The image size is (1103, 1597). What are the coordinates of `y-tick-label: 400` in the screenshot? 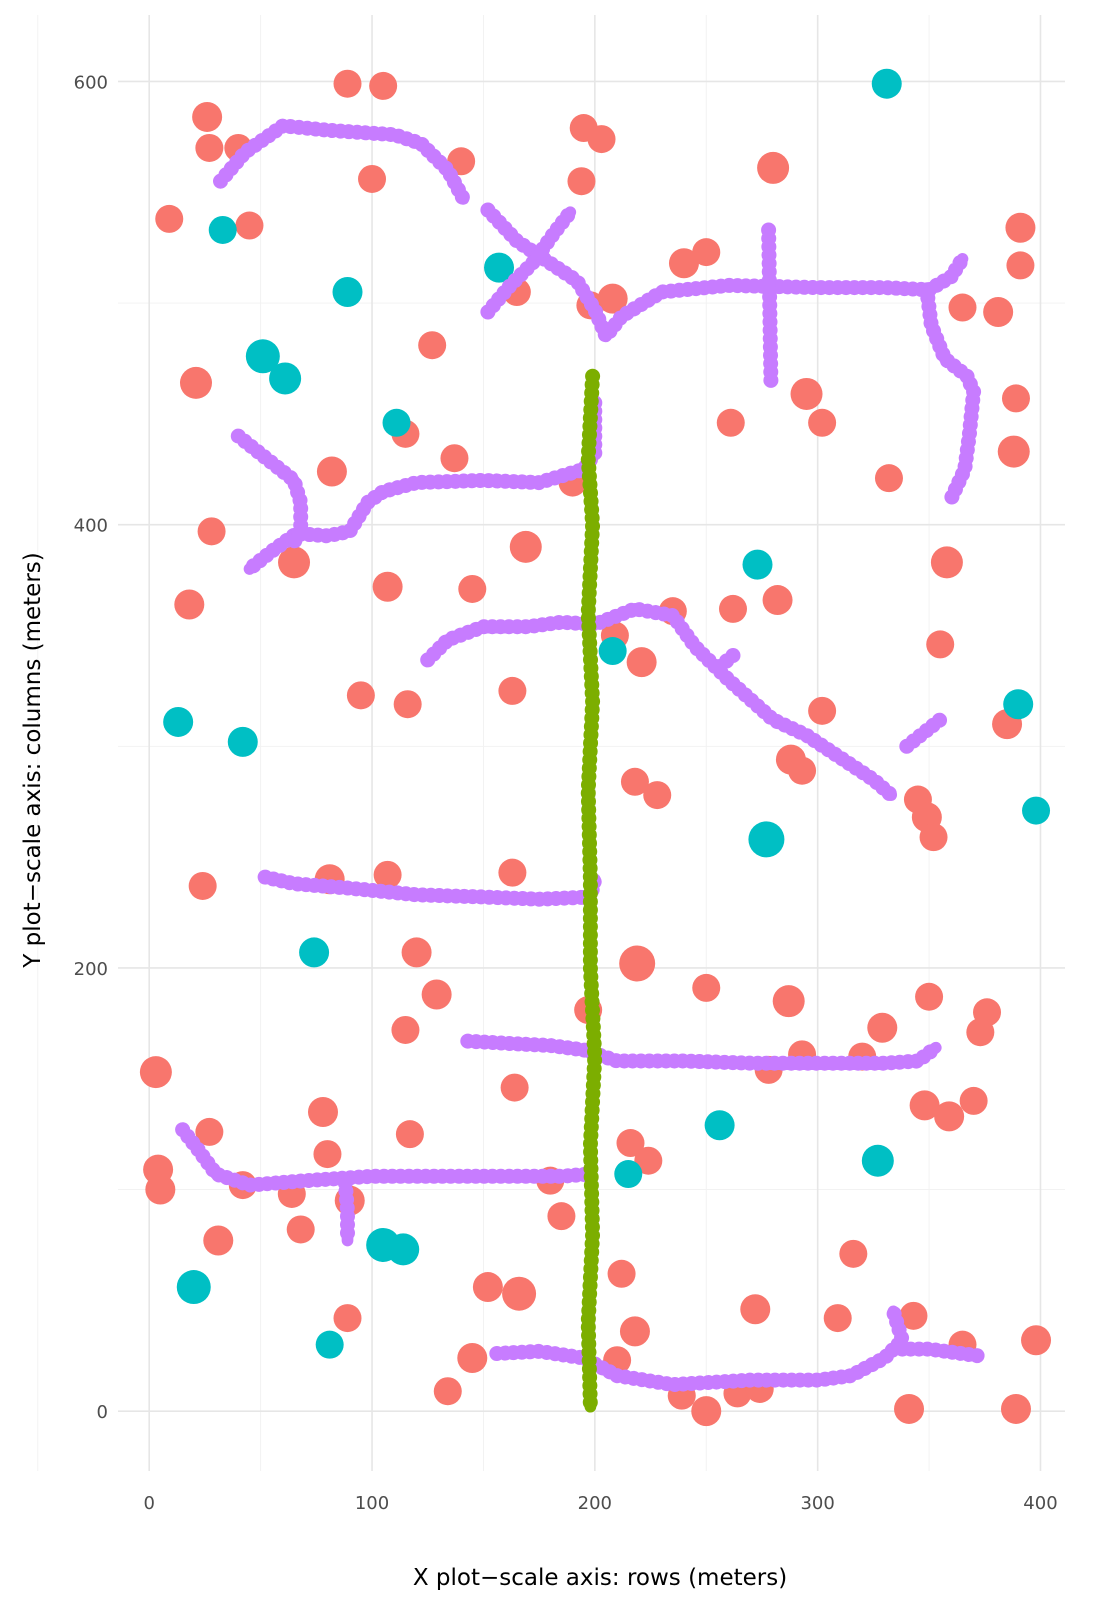 It's located at (91, 526).